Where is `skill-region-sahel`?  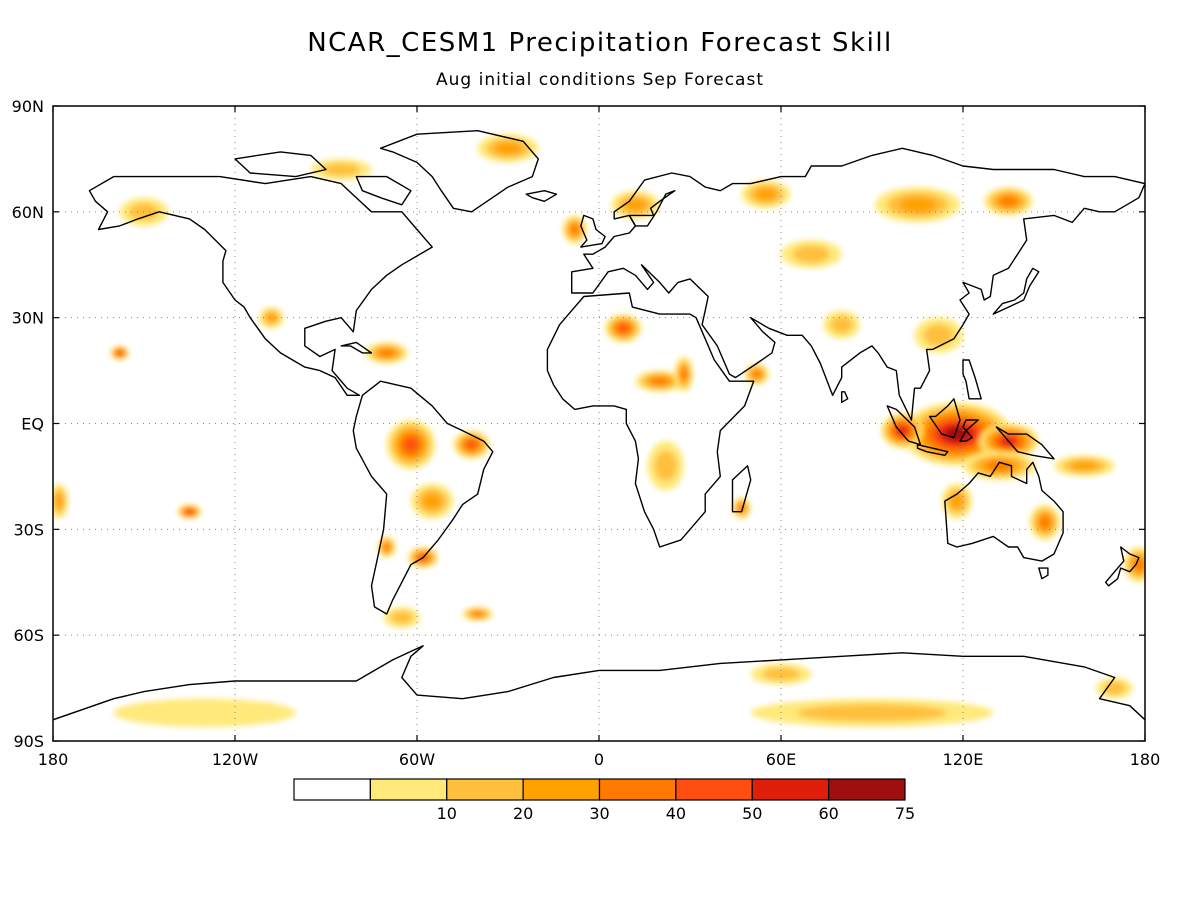
skill-region-sahel is located at coordinates (659, 381).